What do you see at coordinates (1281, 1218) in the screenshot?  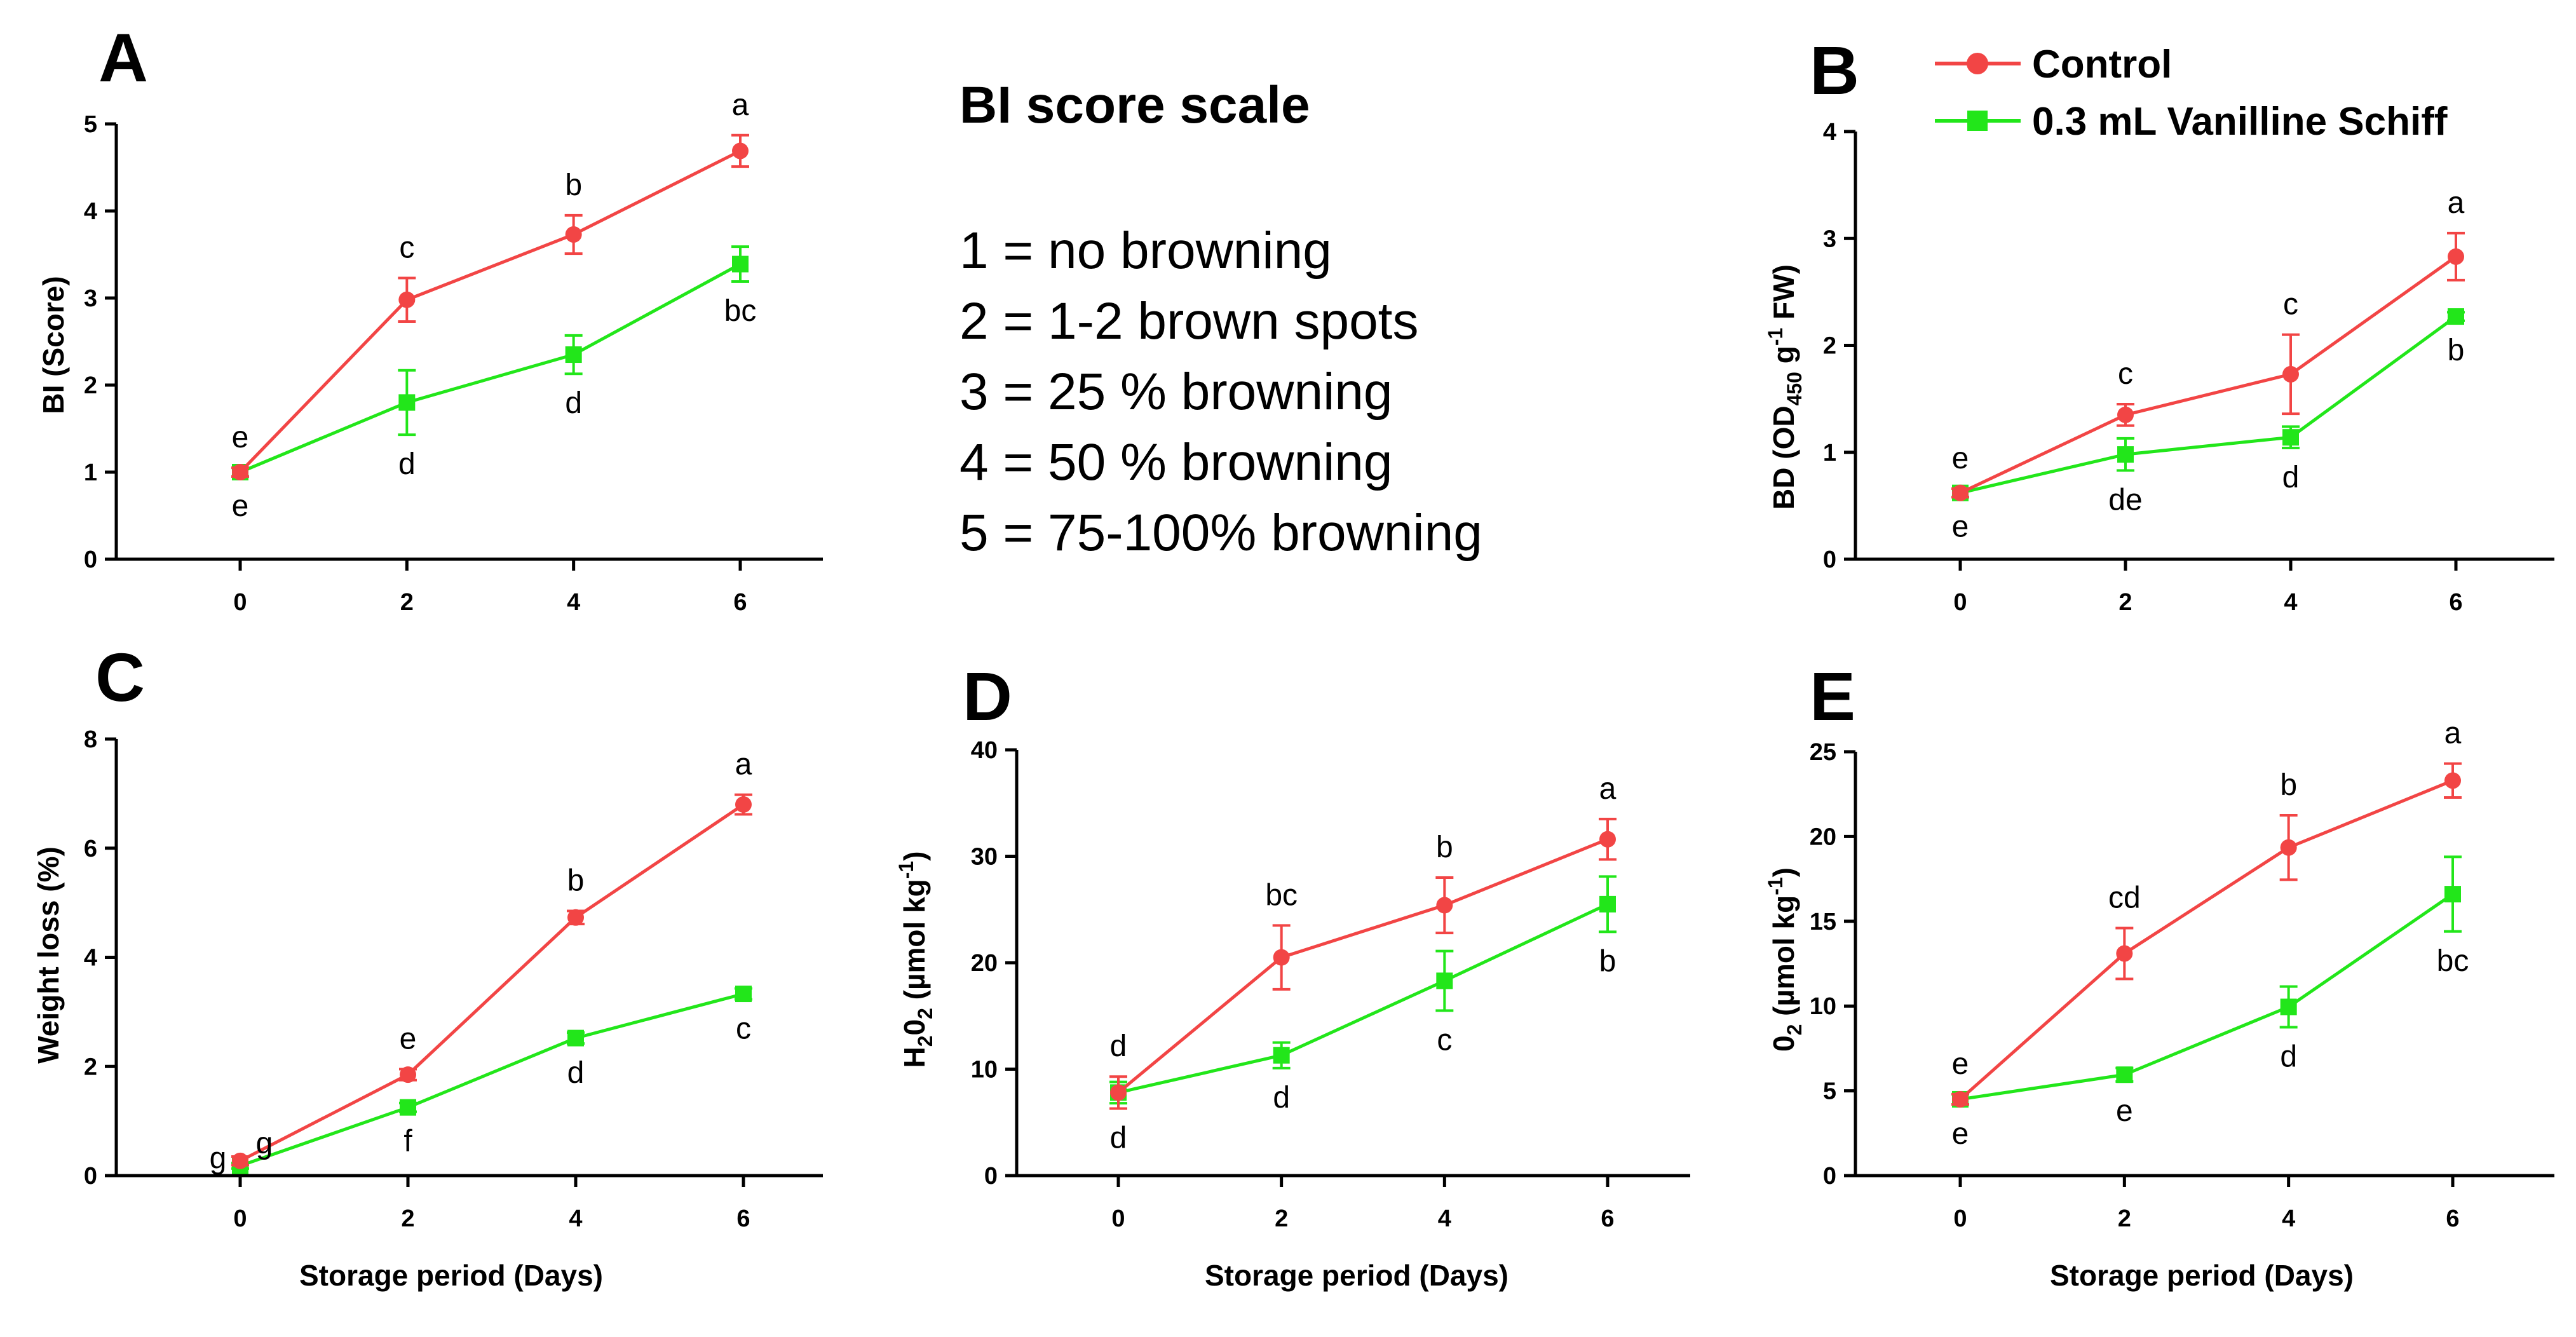 I see `chart-d-xtick-label: 2` at bounding box center [1281, 1218].